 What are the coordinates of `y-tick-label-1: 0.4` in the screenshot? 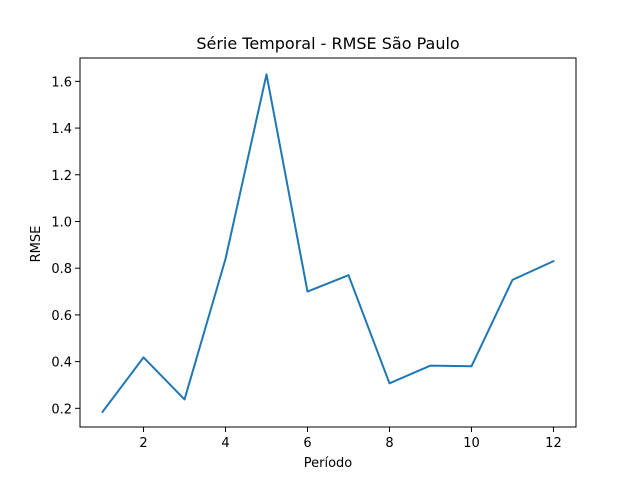 It's located at (61, 363).